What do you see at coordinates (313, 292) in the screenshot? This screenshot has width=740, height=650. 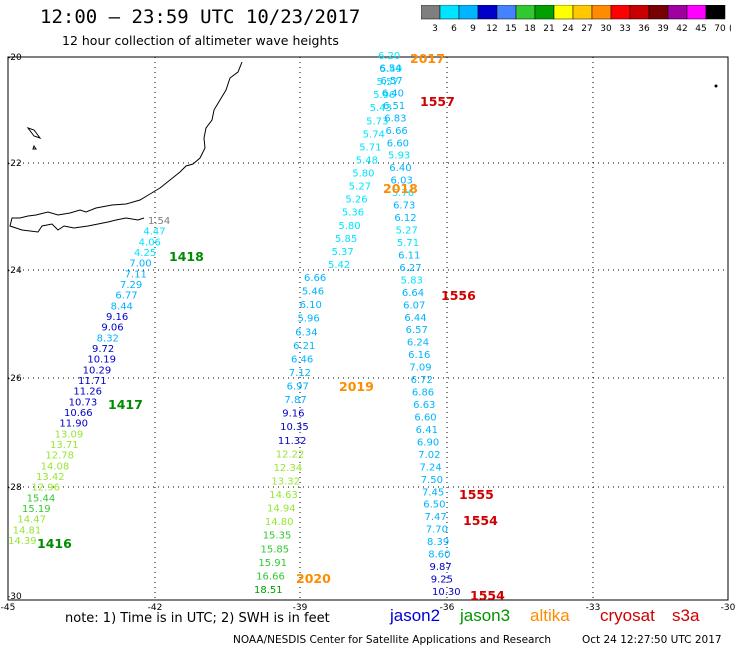 I see `swh-value: 5.46` at bounding box center [313, 292].